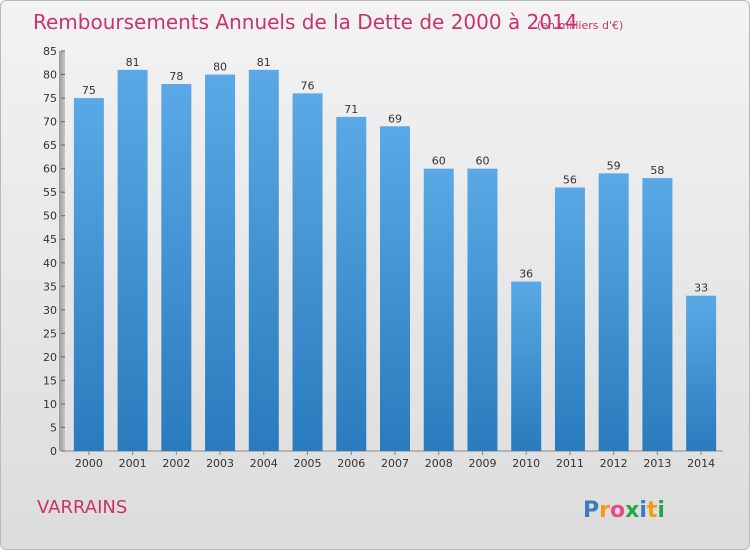 Image resolution: width=750 pixels, height=550 pixels. What do you see at coordinates (132, 260) in the screenshot?
I see `bar-2001` at bounding box center [132, 260].